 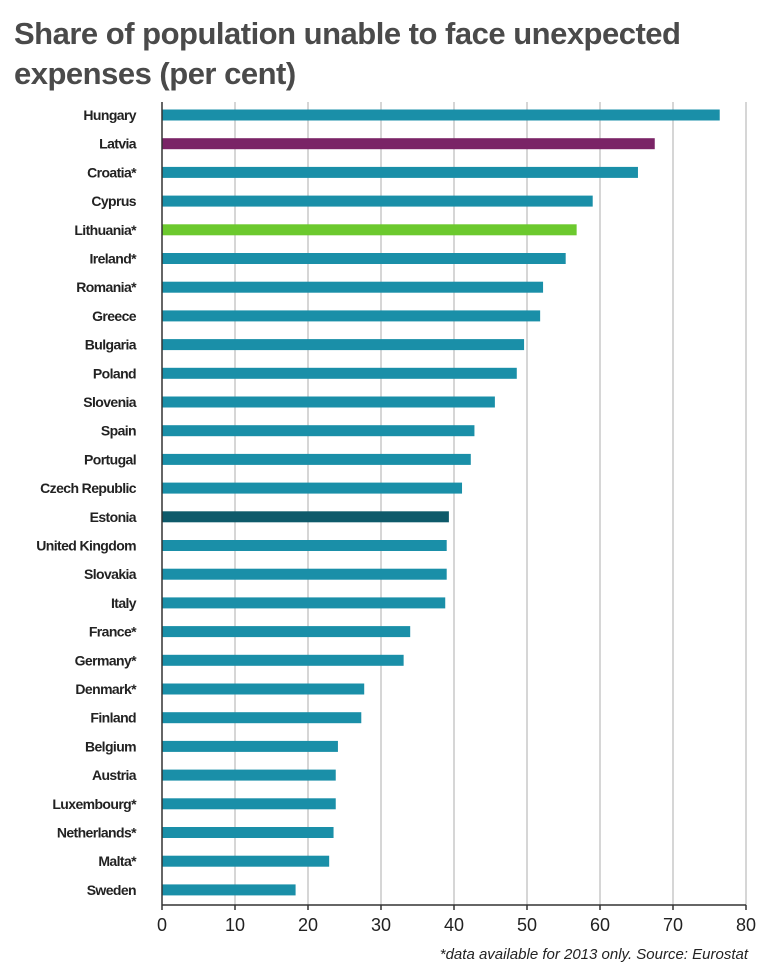 What do you see at coordinates (162, 925) in the screenshot?
I see `x-tick-label: 0` at bounding box center [162, 925].